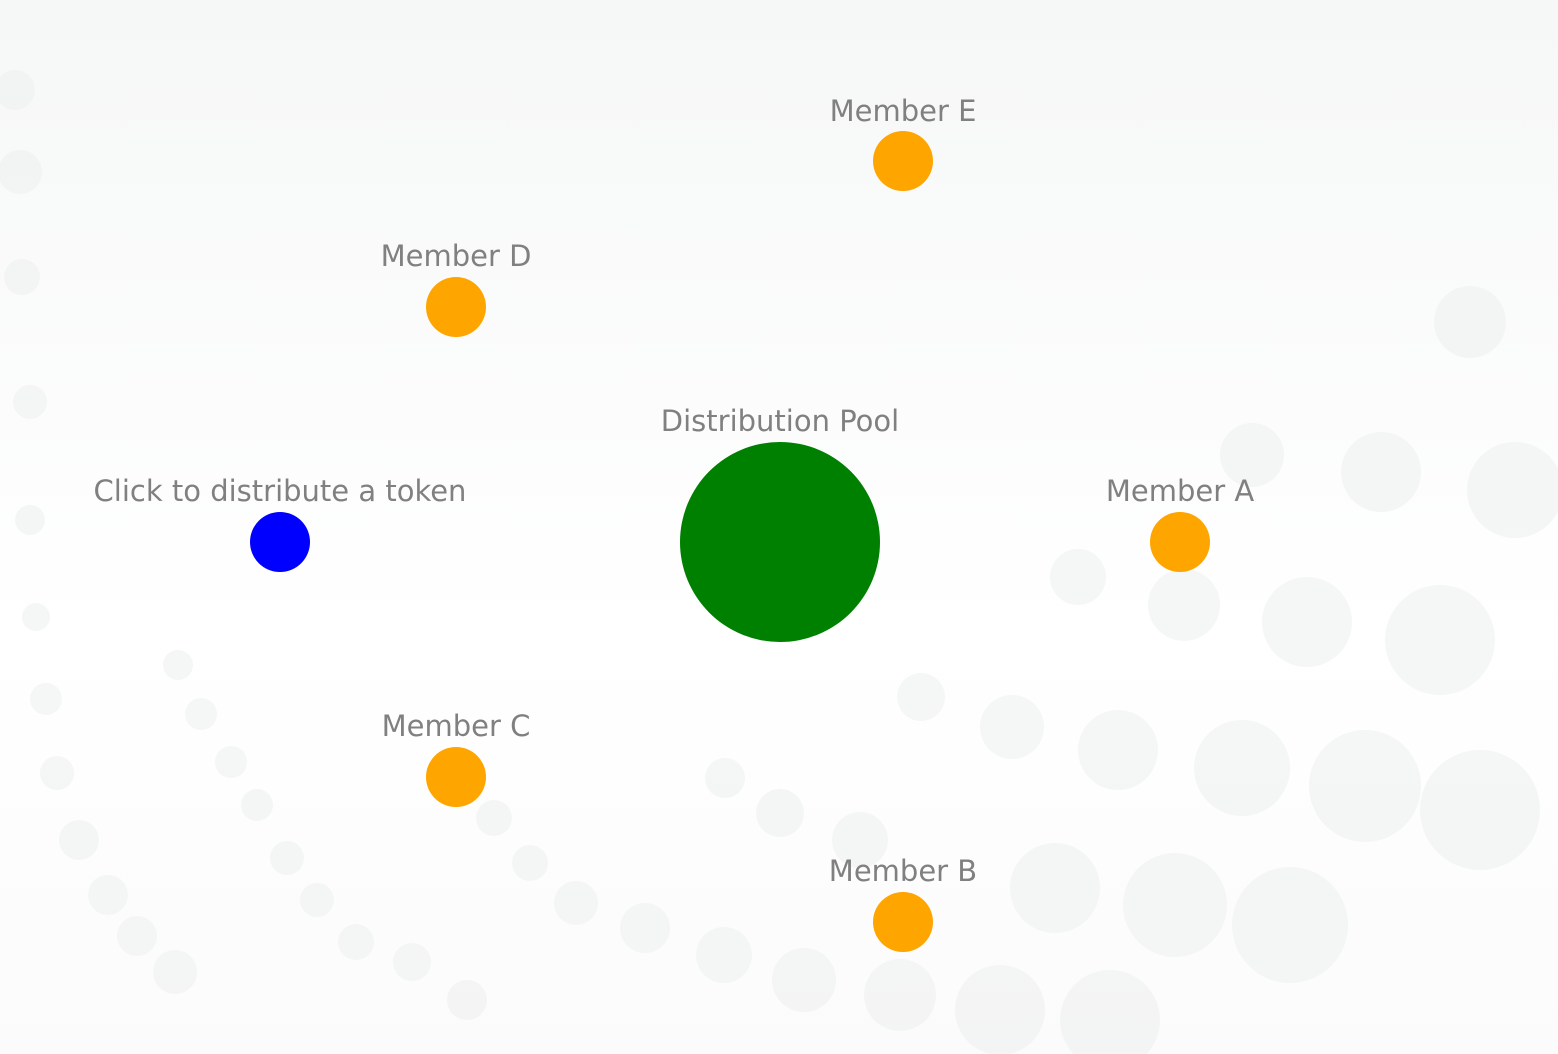 This screenshot has width=1558, height=1054. I want to click on source-node, so click(280, 542).